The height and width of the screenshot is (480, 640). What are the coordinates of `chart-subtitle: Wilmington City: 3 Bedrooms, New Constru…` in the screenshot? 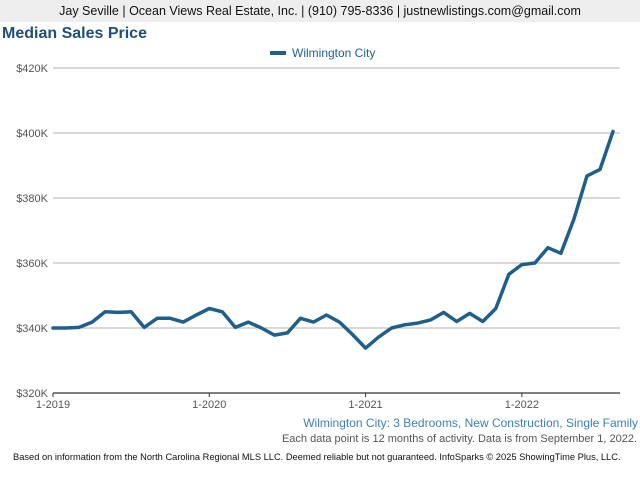 It's located at (470, 423).